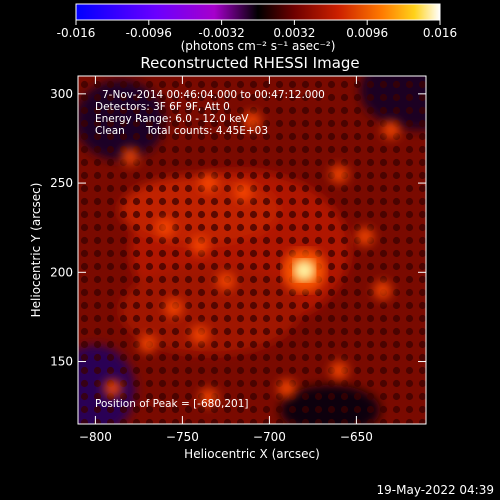 This screenshot has height=500, width=500. I want to click on chart-title: Reconstructed RHESSI Image, so click(249, 63).